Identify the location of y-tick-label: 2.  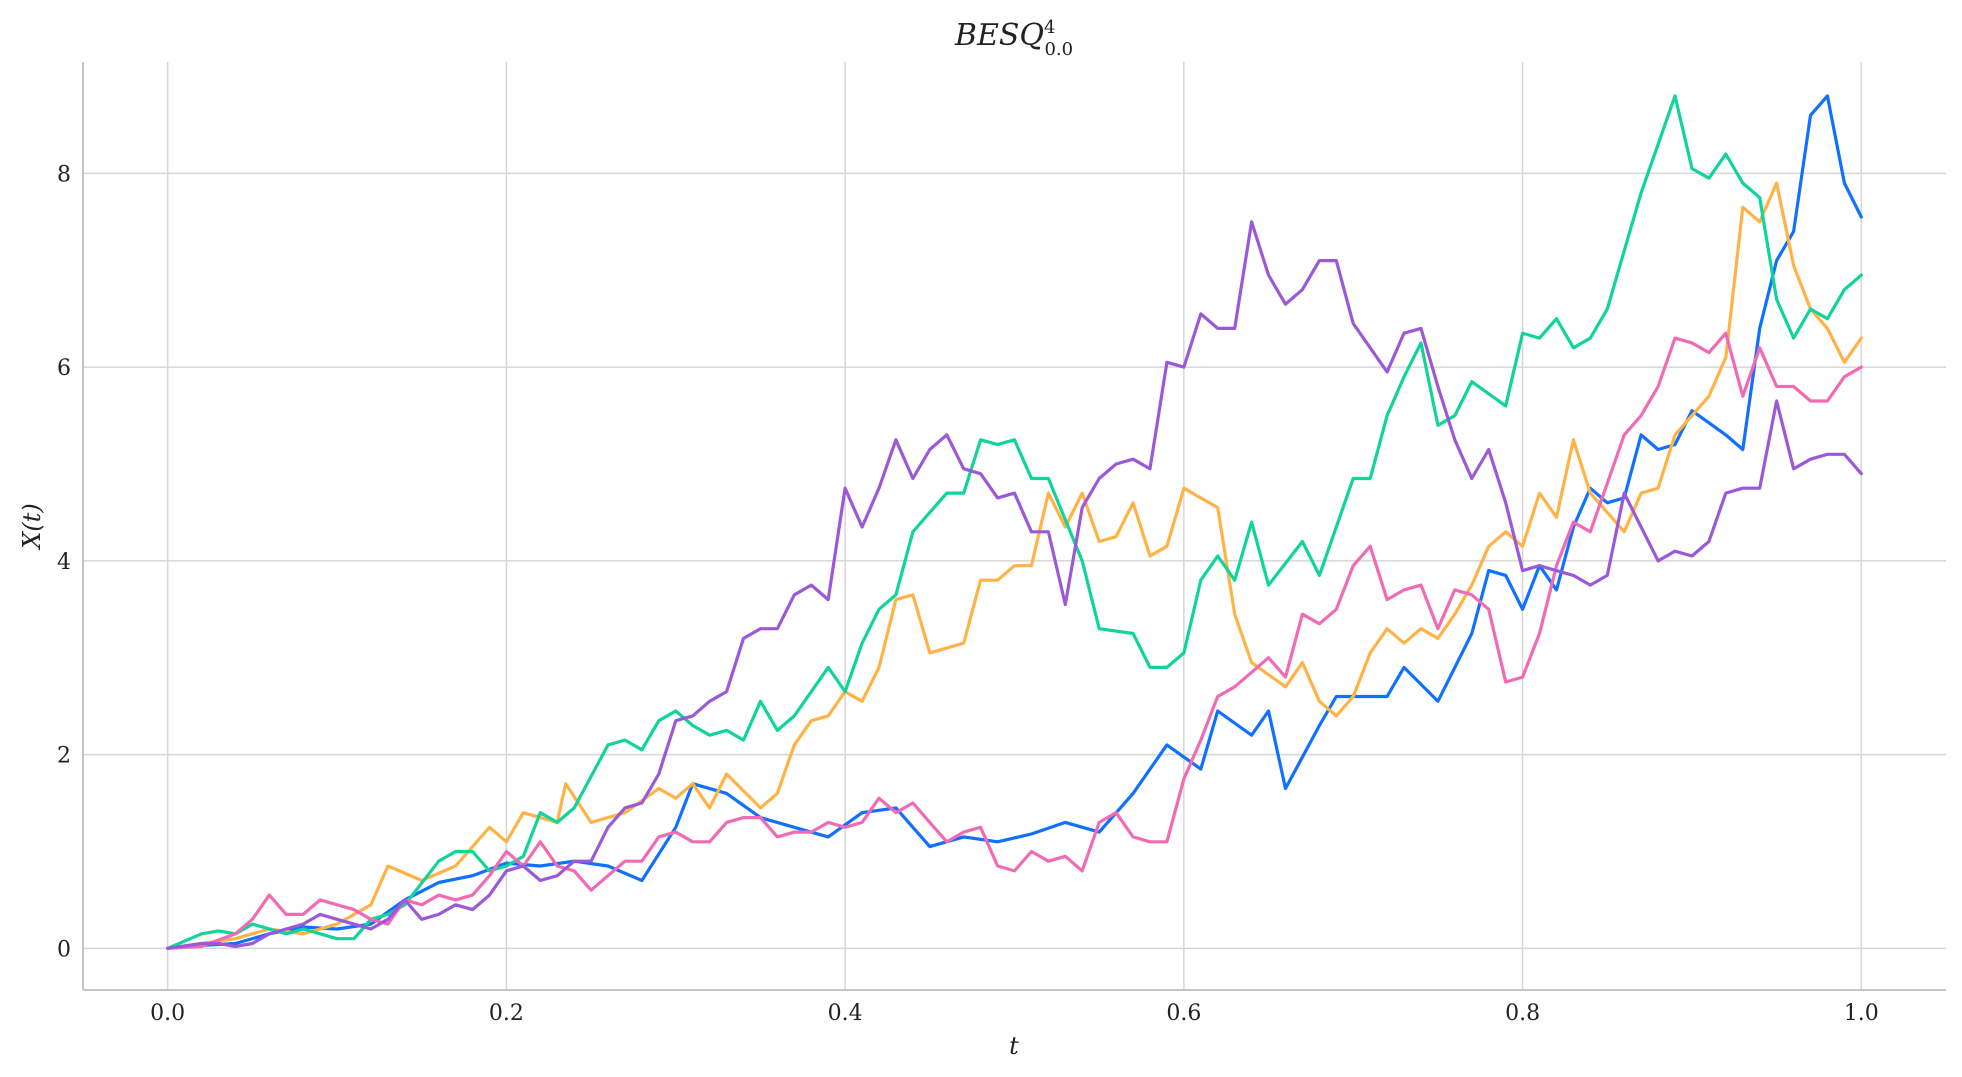
(64, 756).